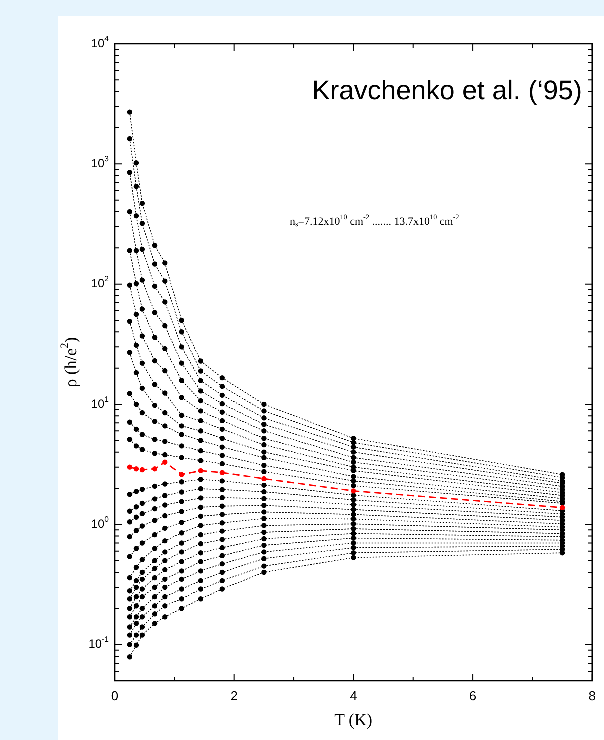  Describe the element at coordinates (473, 696) in the screenshot. I see `x-tick-label: 6` at that location.